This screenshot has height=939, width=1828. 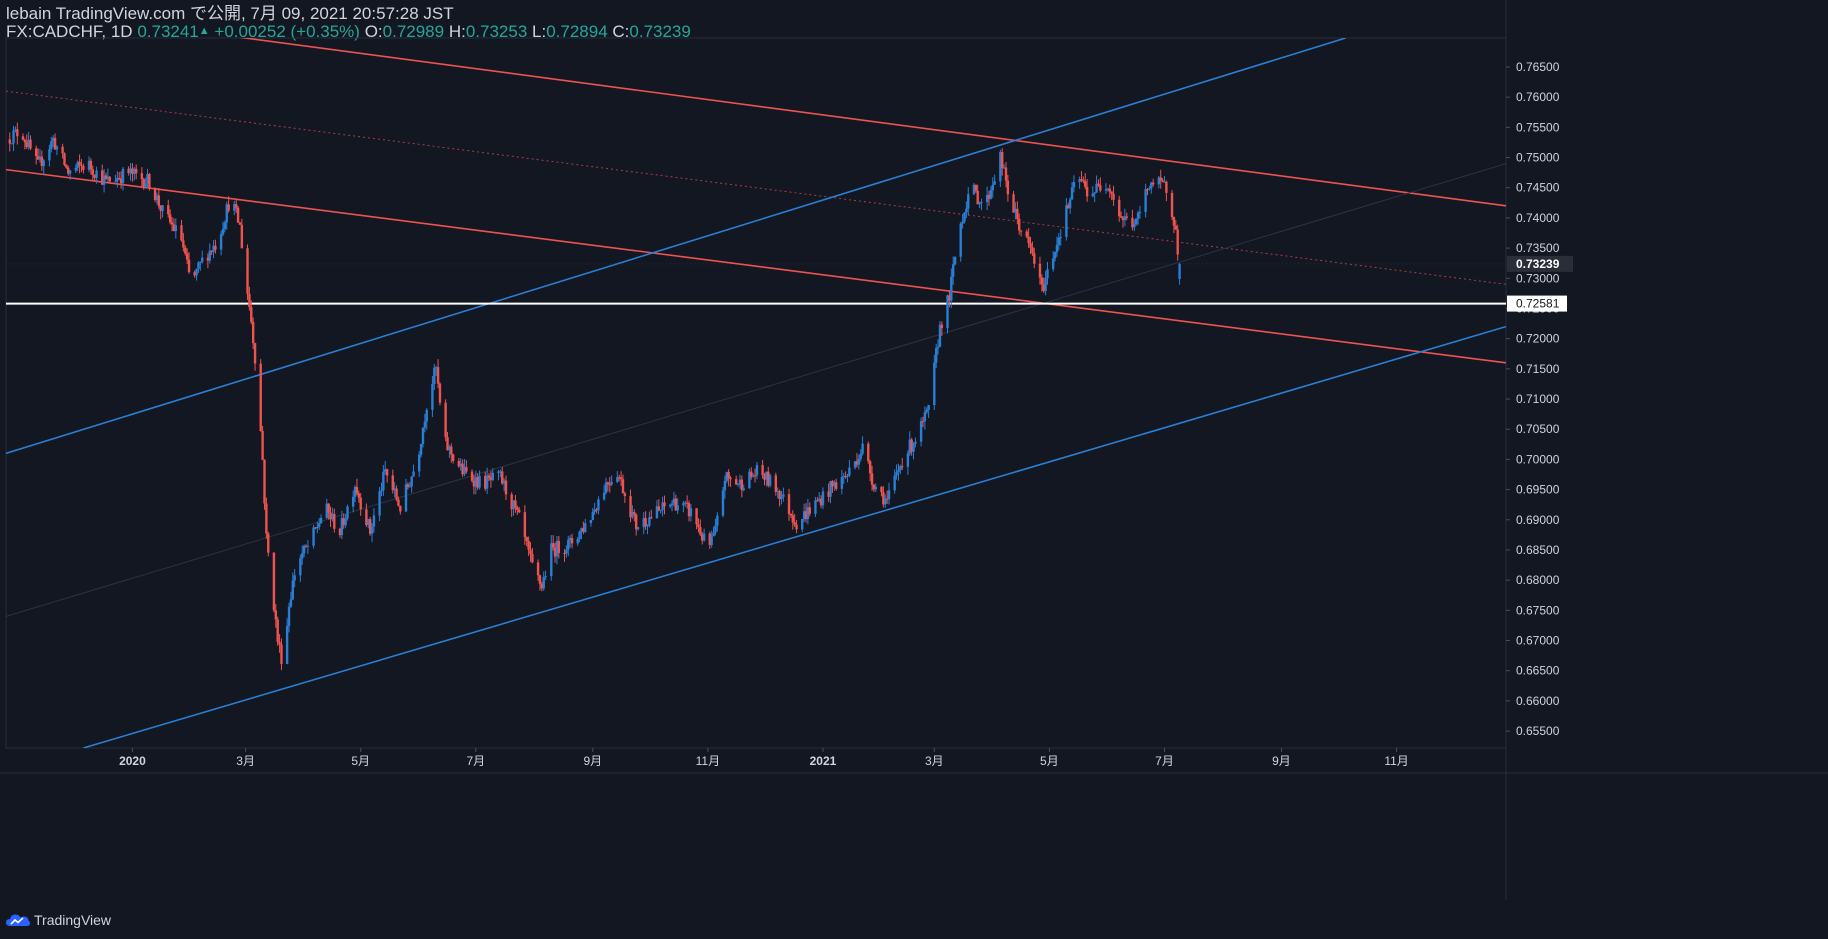 I want to click on tradingview-branding: TradingView, so click(x=58, y=920).